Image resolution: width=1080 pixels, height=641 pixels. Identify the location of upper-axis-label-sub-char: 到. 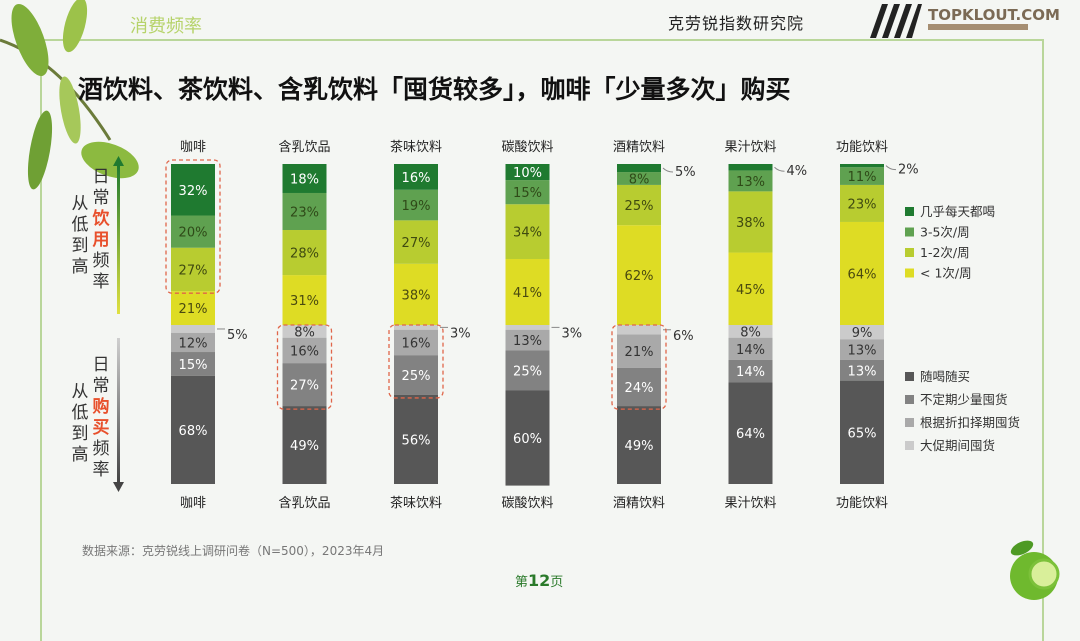
(80, 246).